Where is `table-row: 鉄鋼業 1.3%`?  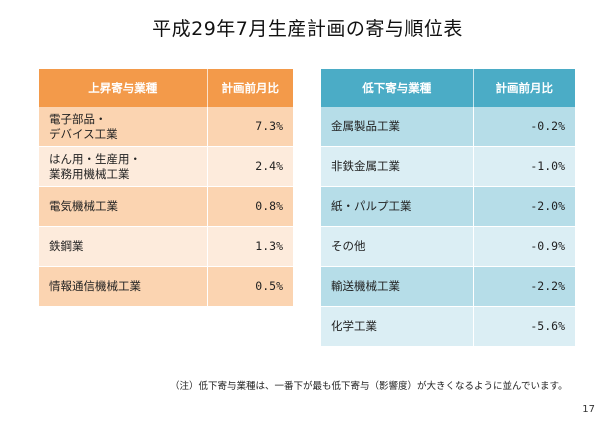 table-row: 鉄鋼業 1.3% is located at coordinates (166, 246).